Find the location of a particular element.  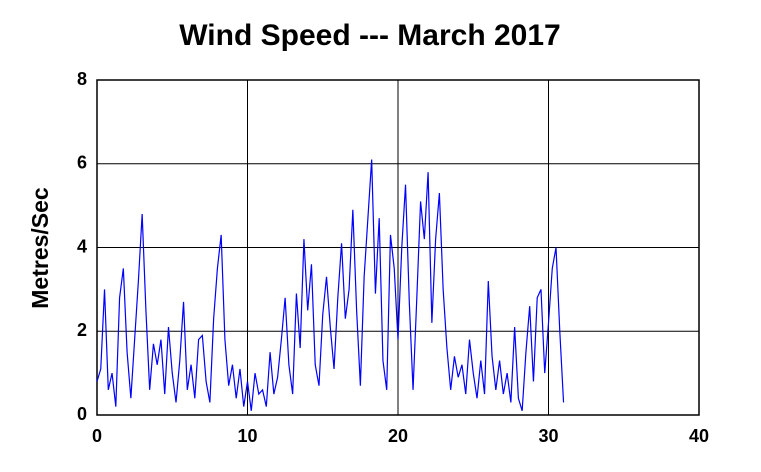

chart-title: Wind Speed --- March 2017 is located at coordinates (369, 35).